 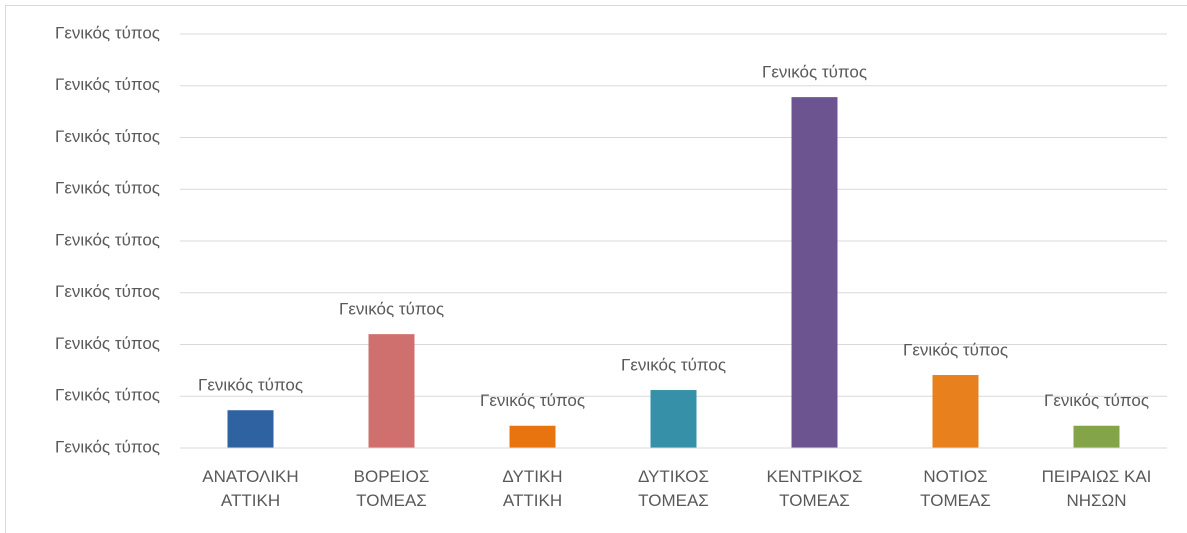 I want to click on x-tick-label: ΔΥΤΙΚΟΣ ΤΟΜΕΑΣ, so click(x=673, y=488).